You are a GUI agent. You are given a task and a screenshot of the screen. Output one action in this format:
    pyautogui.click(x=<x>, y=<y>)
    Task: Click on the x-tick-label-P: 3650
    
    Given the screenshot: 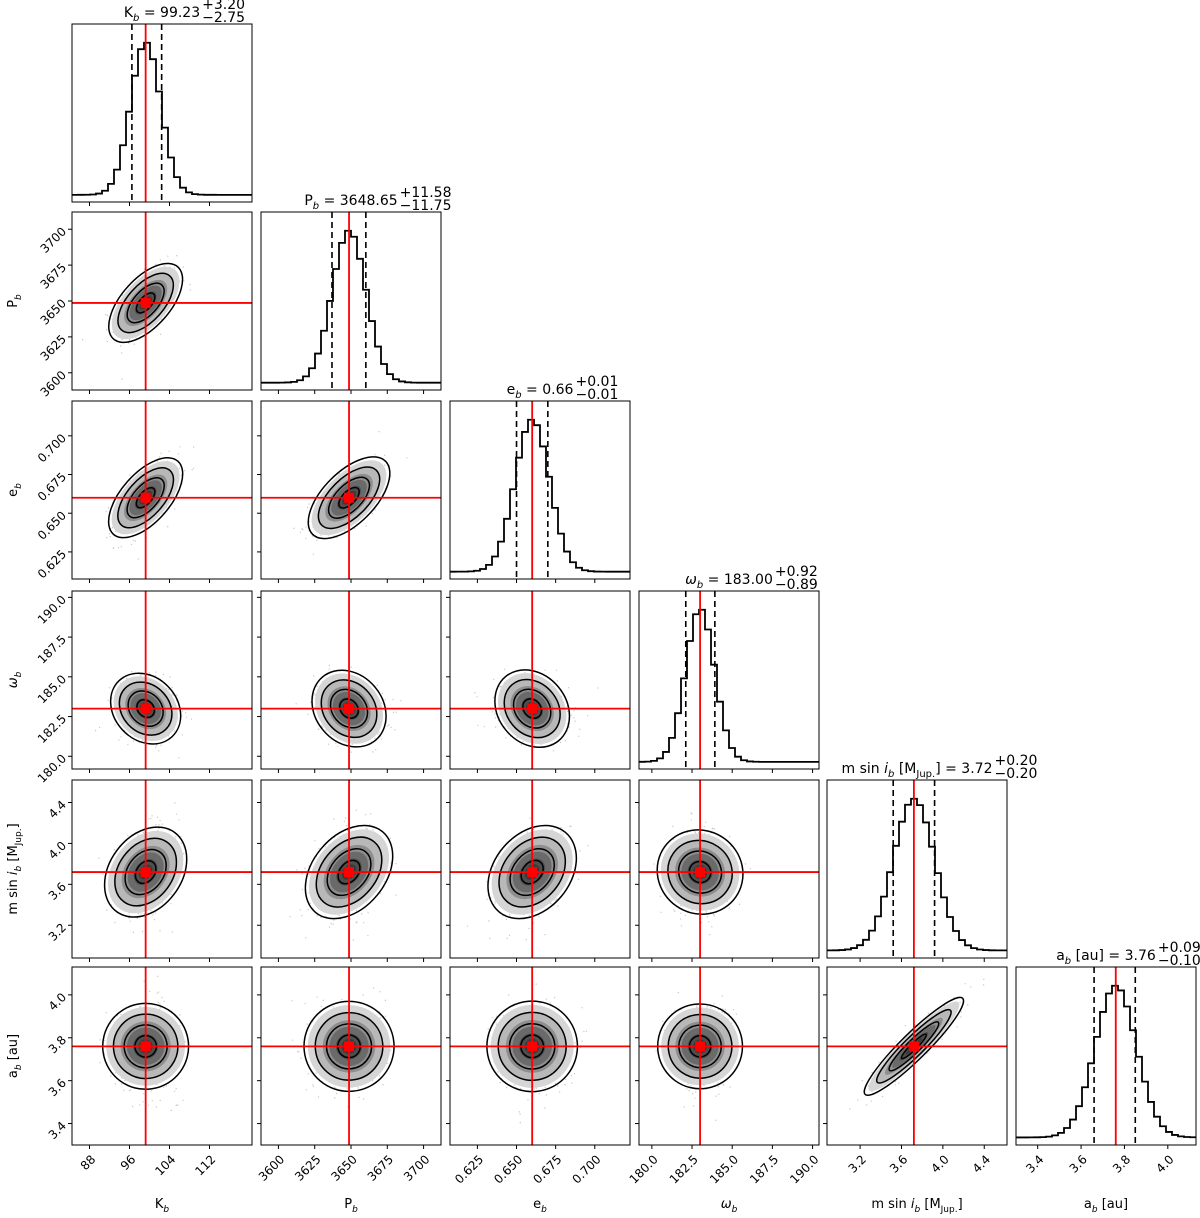 What is the action you would take?
    pyautogui.click(x=343, y=1167)
    